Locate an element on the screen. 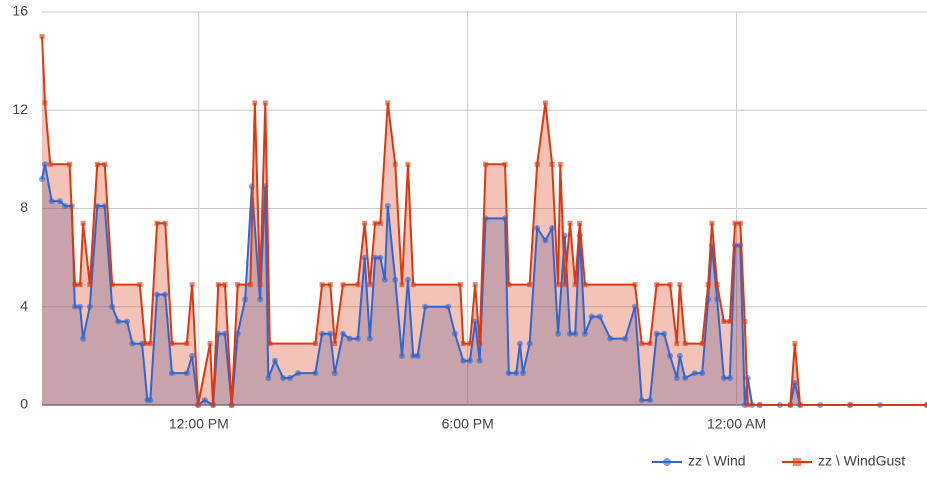 The width and height of the screenshot is (927, 479). x-tick-label: 6:00 PM is located at coordinates (468, 424).